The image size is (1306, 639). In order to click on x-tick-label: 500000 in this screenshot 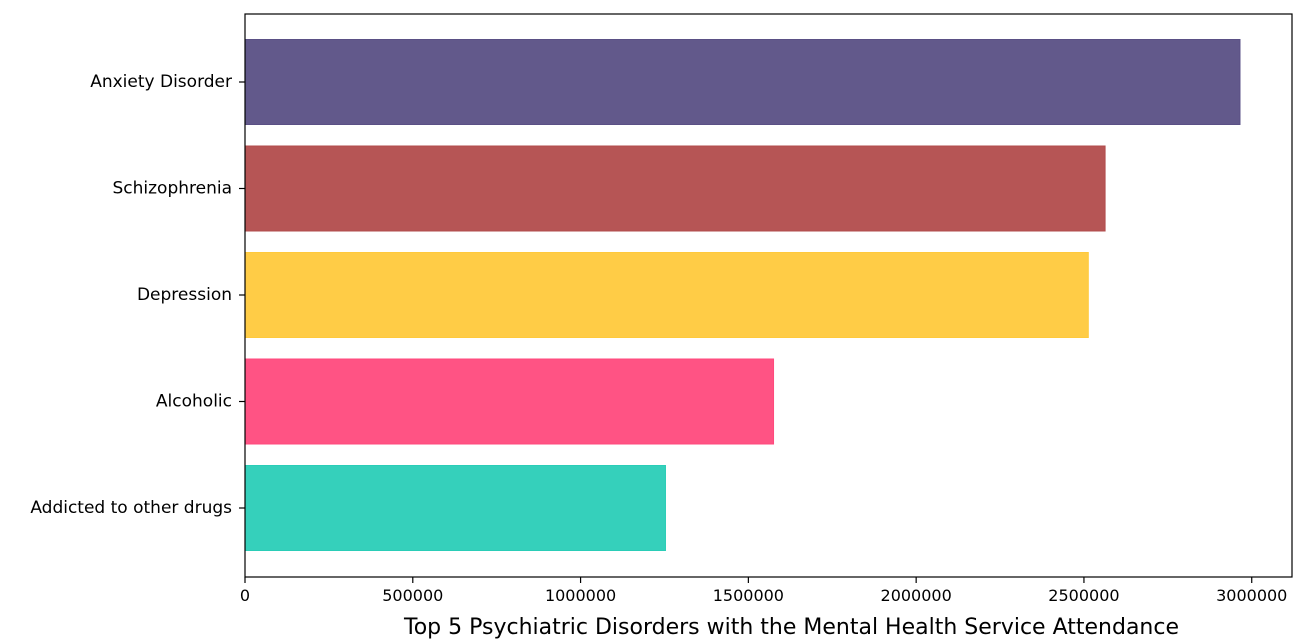, I will do `click(412, 595)`.